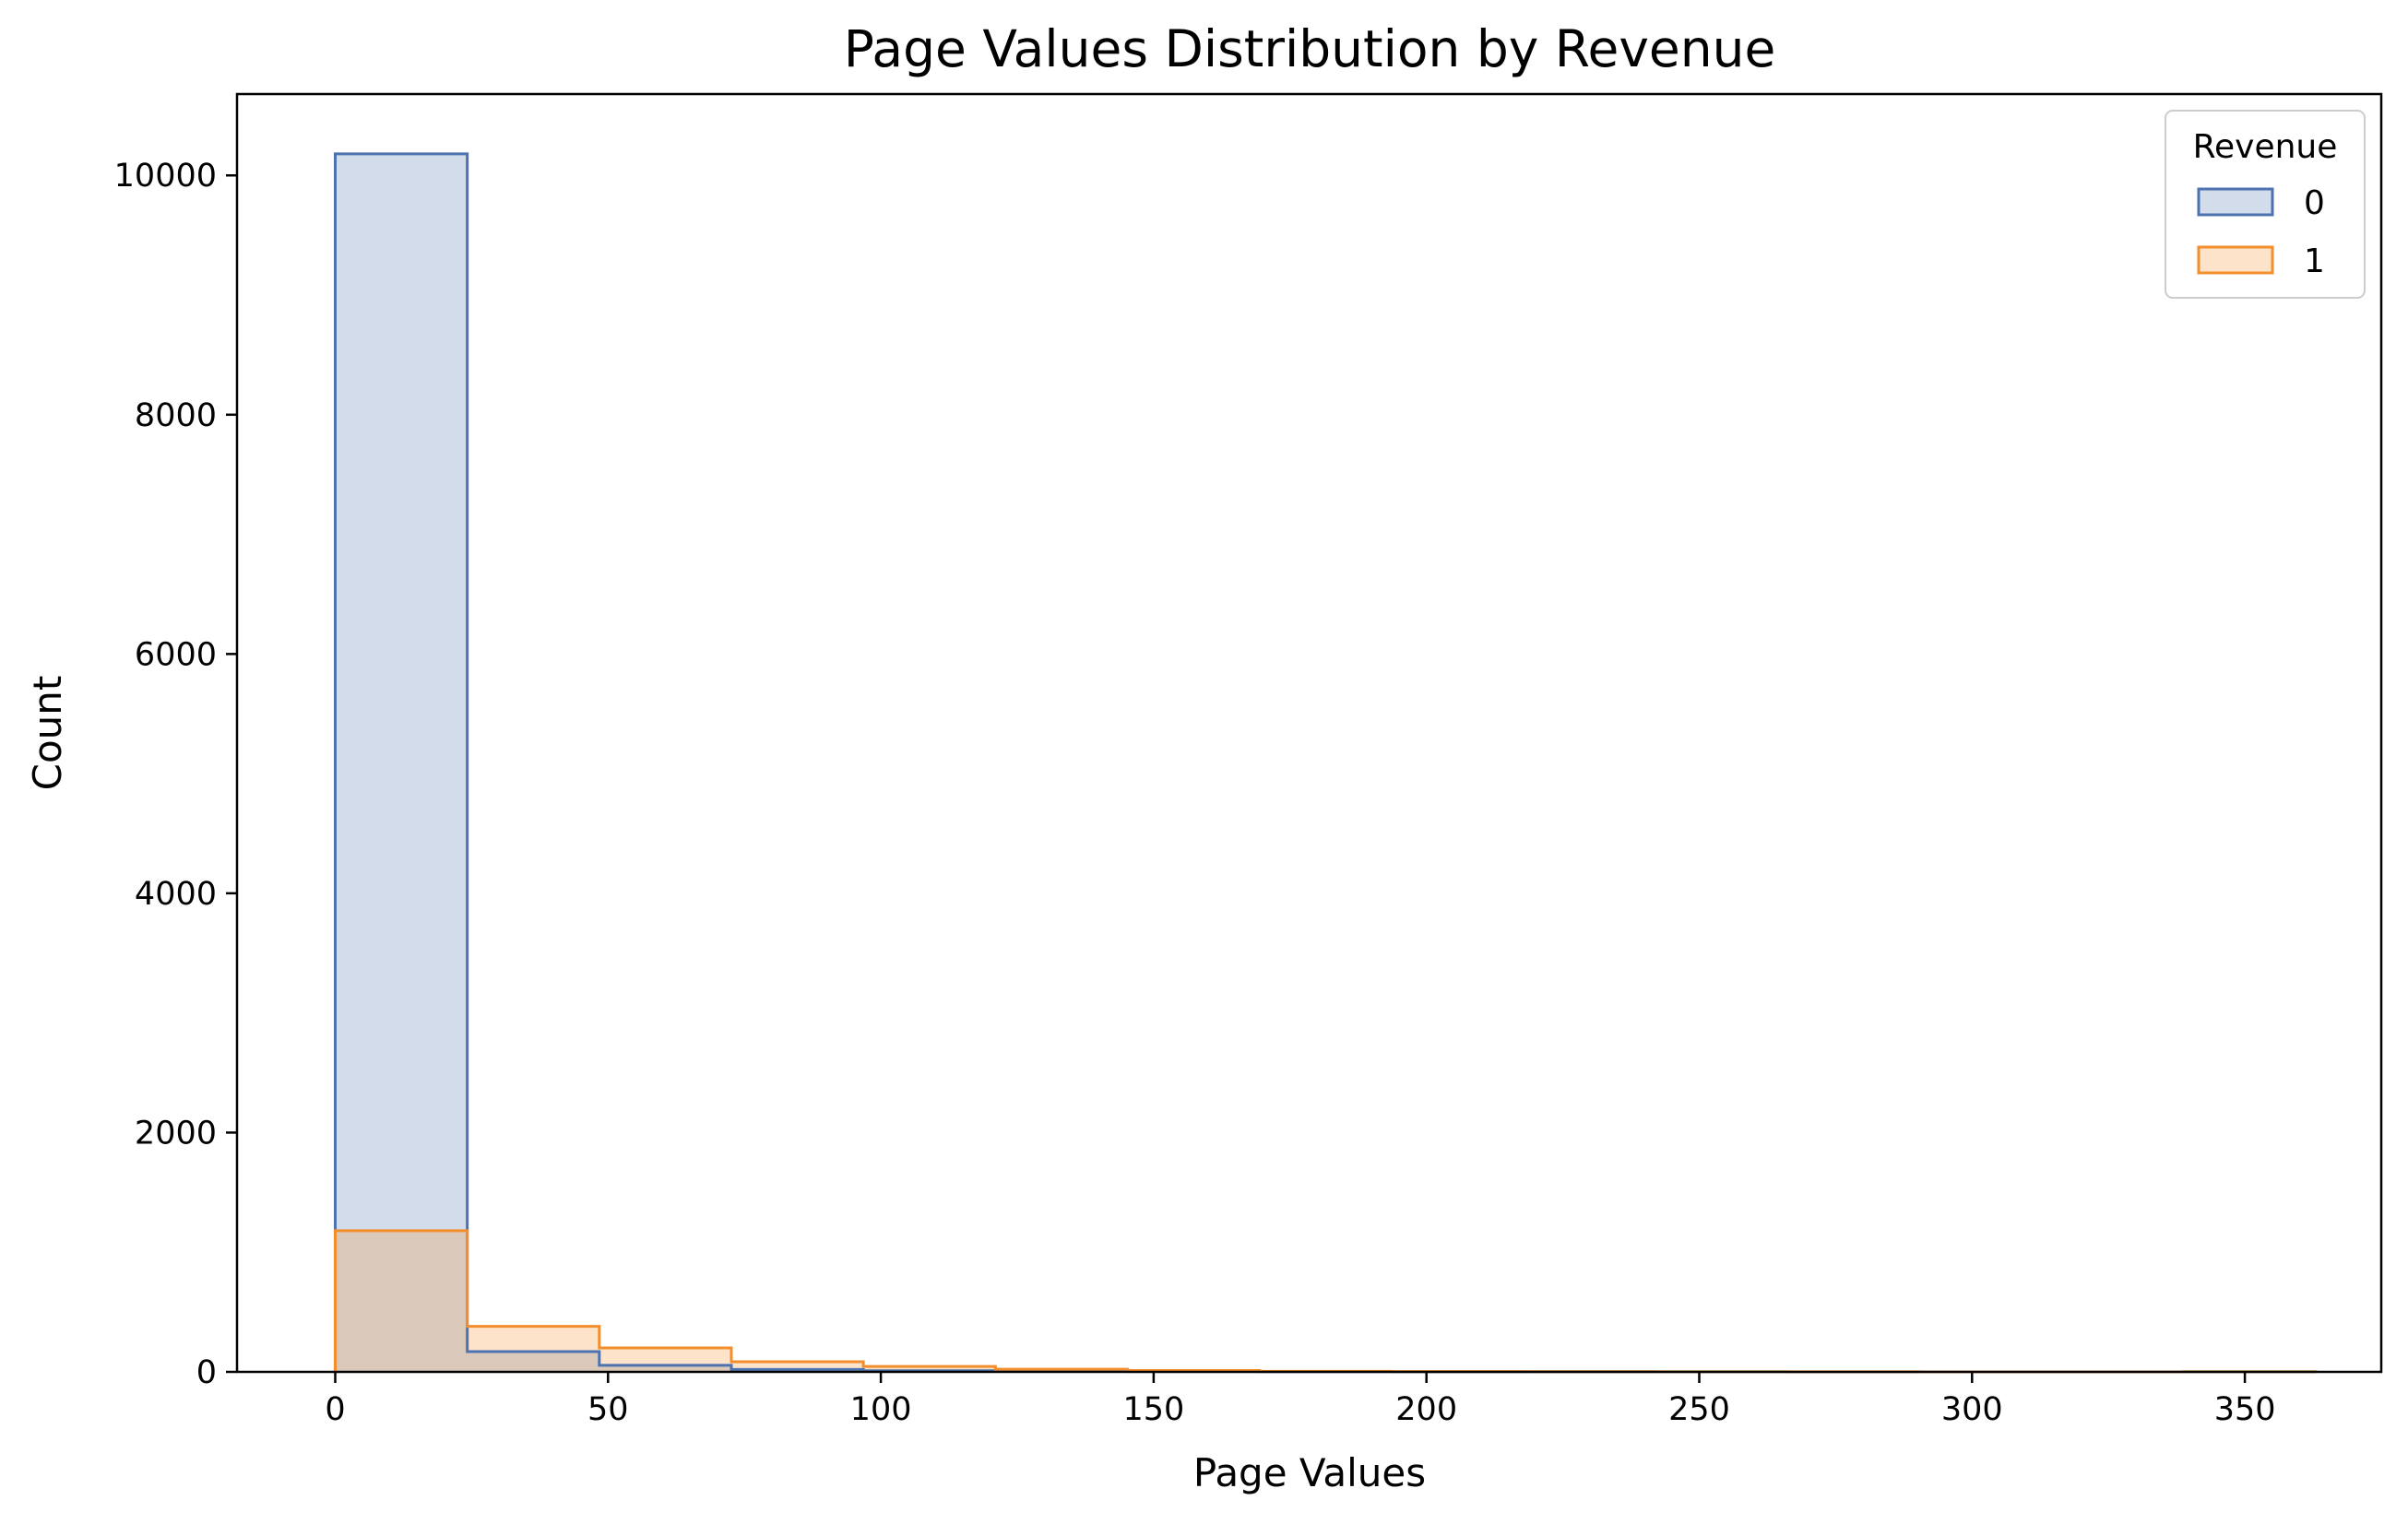  What do you see at coordinates (1310, 49) in the screenshot?
I see `chart-title: Page Values Distribution by Revenue` at bounding box center [1310, 49].